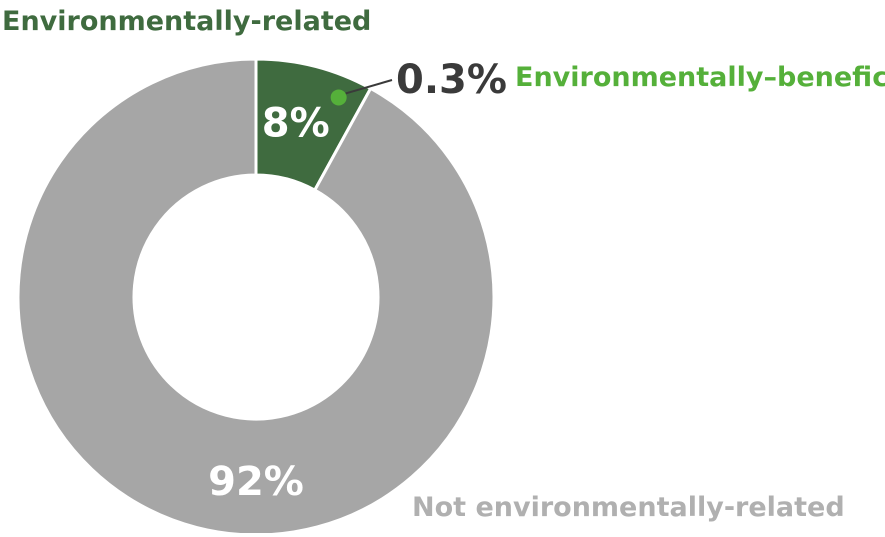 The width and height of the screenshot is (885, 537). I want to click on slice-value-label-not-environmentally-related: 92%, so click(256, 482).